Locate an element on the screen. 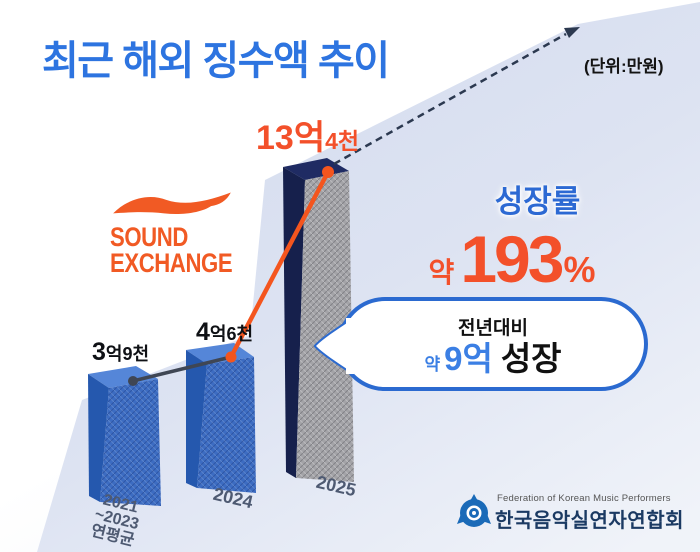 Image resolution: width=700 pixels, height=552 pixels. unit-label: (단위:만원) is located at coordinates (624, 66).